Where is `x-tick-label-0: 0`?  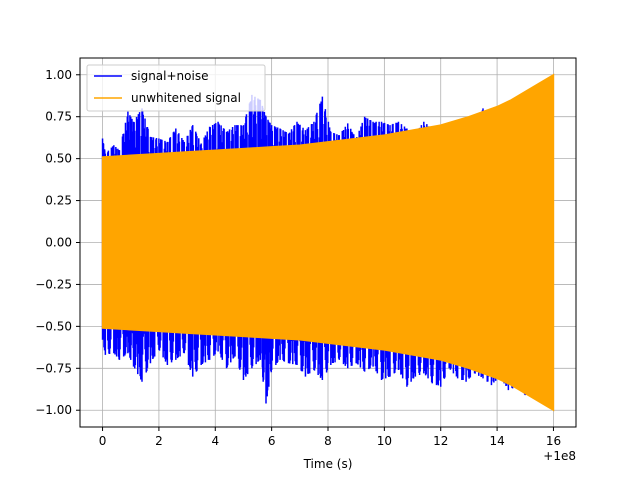
x-tick-label-0: 0 is located at coordinates (103, 441).